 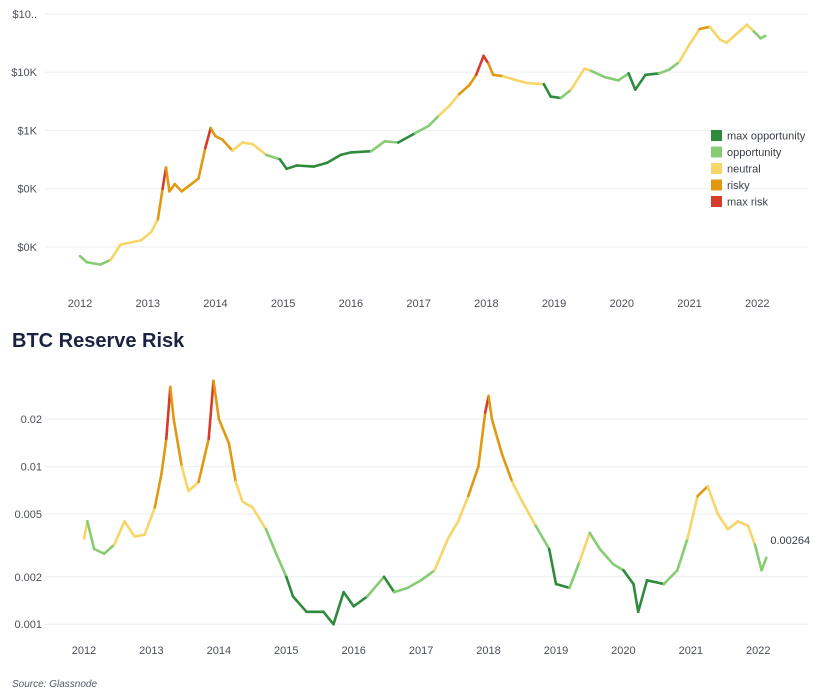 What do you see at coordinates (418, 304) in the screenshot?
I see `x-tick-label: 2017` at bounding box center [418, 304].